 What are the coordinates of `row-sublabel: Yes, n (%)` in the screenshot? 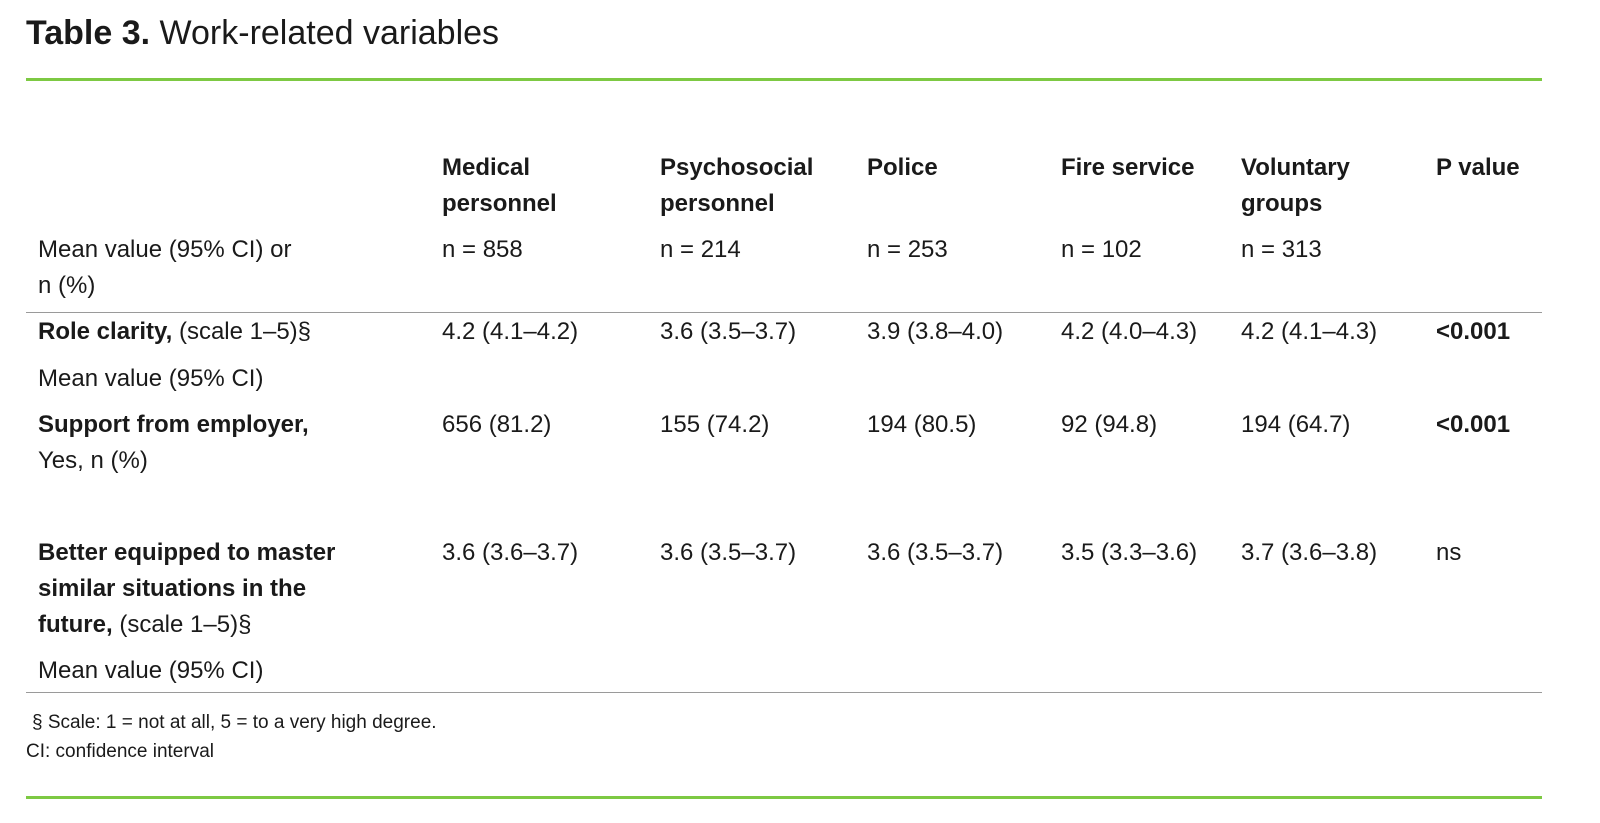 It's located at (93, 460).